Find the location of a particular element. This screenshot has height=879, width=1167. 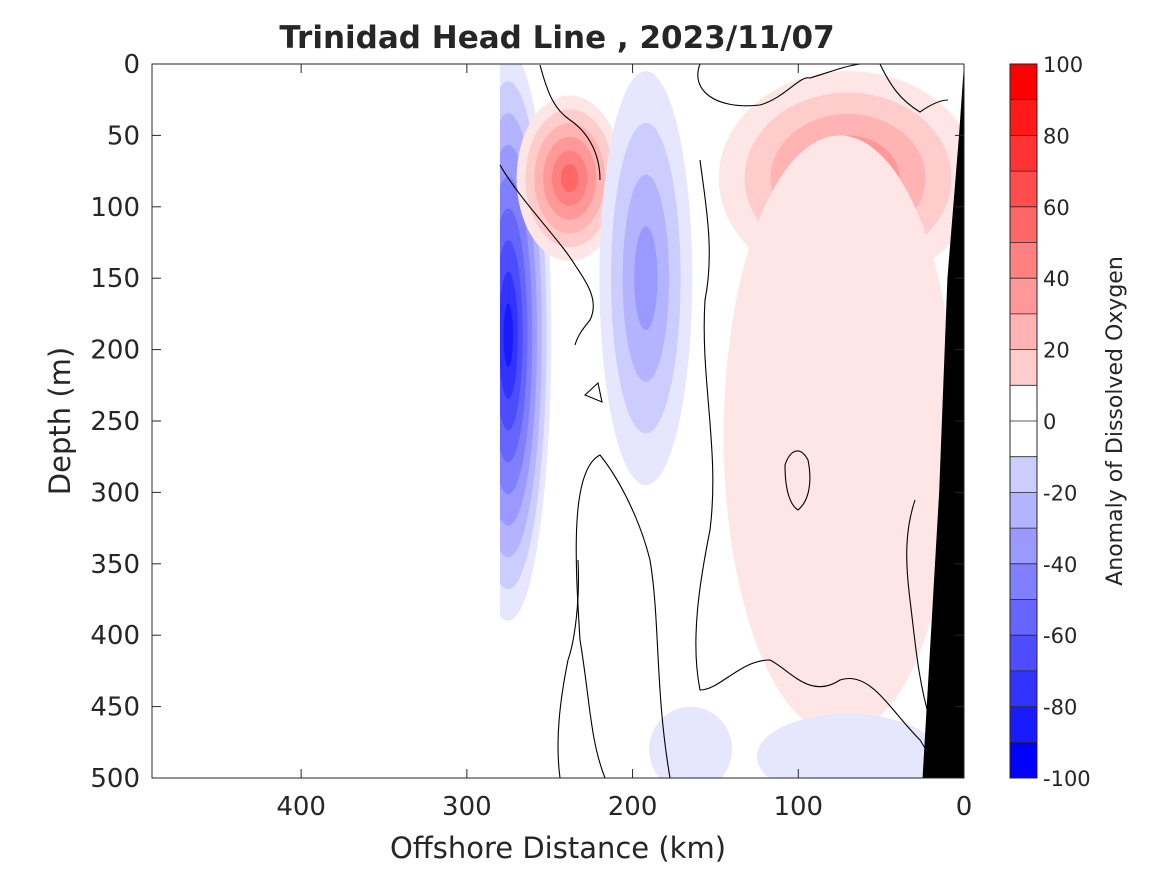

y-tick-label: 50 is located at coordinates (123, 136).